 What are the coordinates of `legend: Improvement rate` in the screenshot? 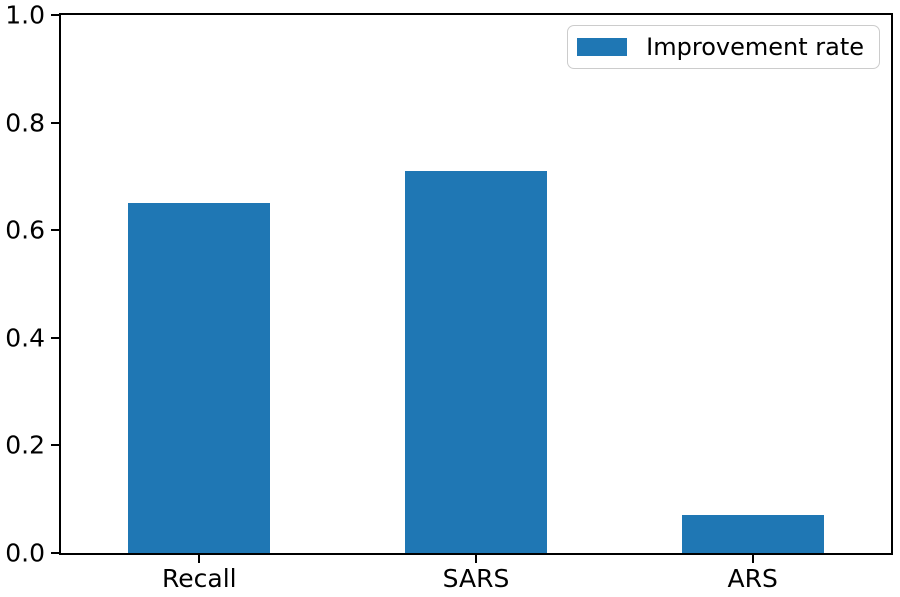 It's located at (723, 47).